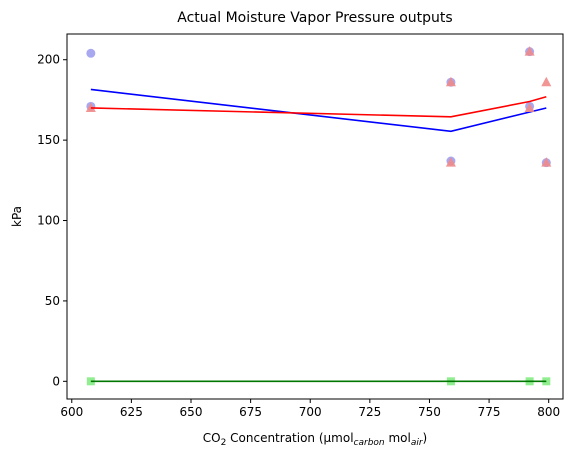 This screenshot has width=571, height=457. What do you see at coordinates (417, 443) in the screenshot?
I see `x-label-sub-air: air` at bounding box center [417, 443].